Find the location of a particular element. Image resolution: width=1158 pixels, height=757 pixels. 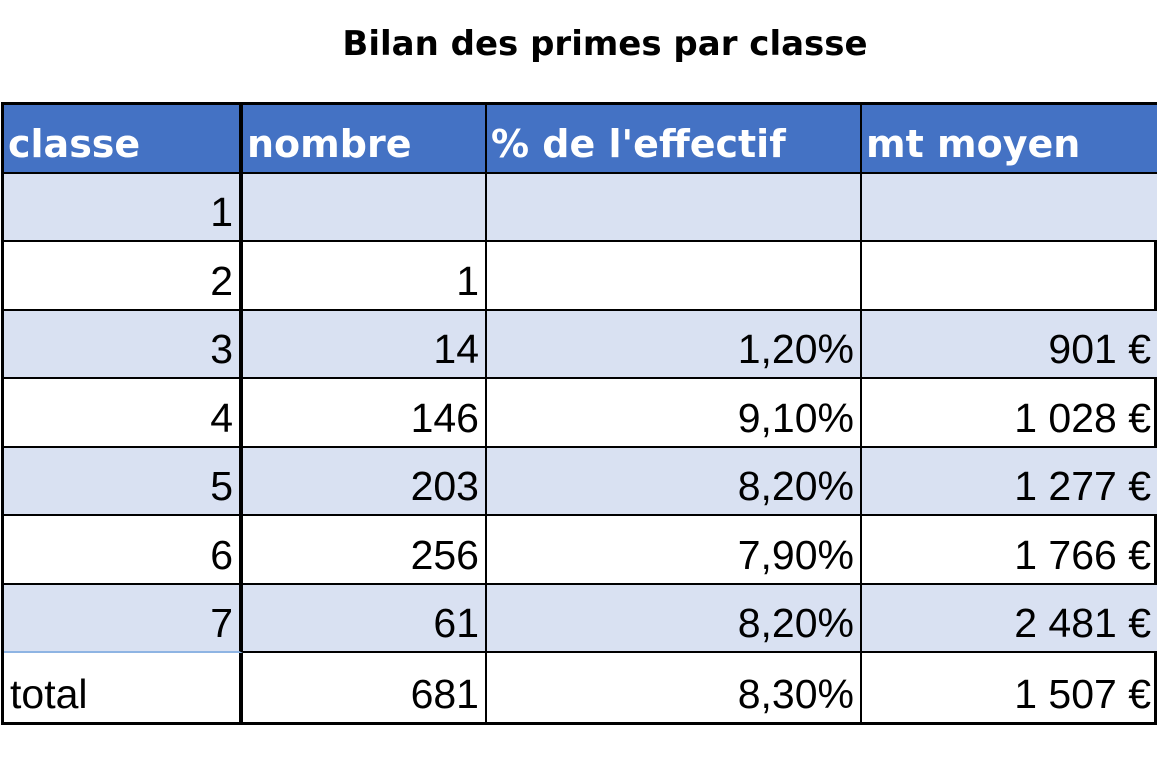

table-cell-classe: 7 is located at coordinates (123, 618).